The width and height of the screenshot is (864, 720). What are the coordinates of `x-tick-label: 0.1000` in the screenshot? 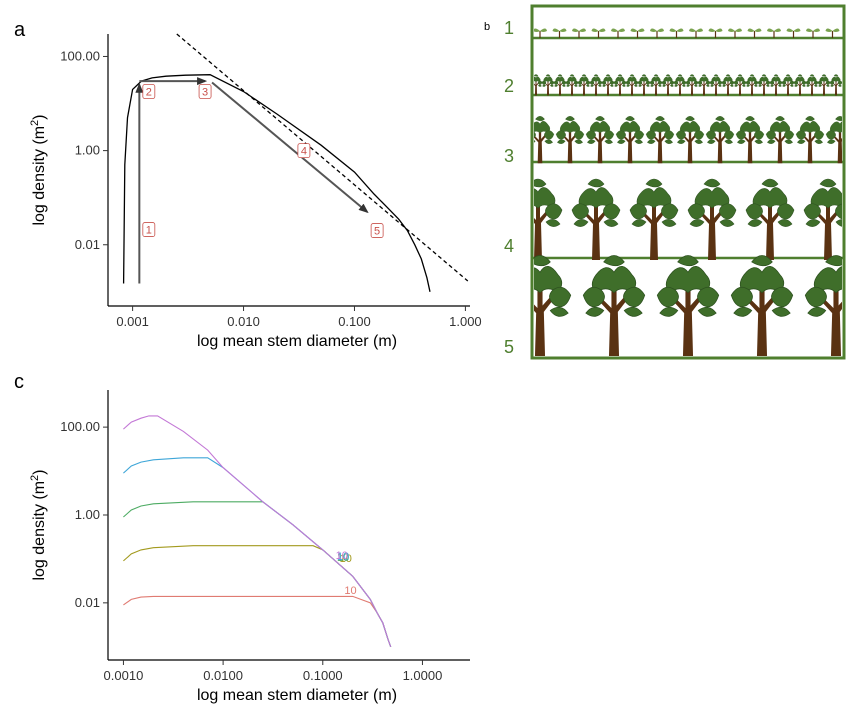 It's located at (323, 675).